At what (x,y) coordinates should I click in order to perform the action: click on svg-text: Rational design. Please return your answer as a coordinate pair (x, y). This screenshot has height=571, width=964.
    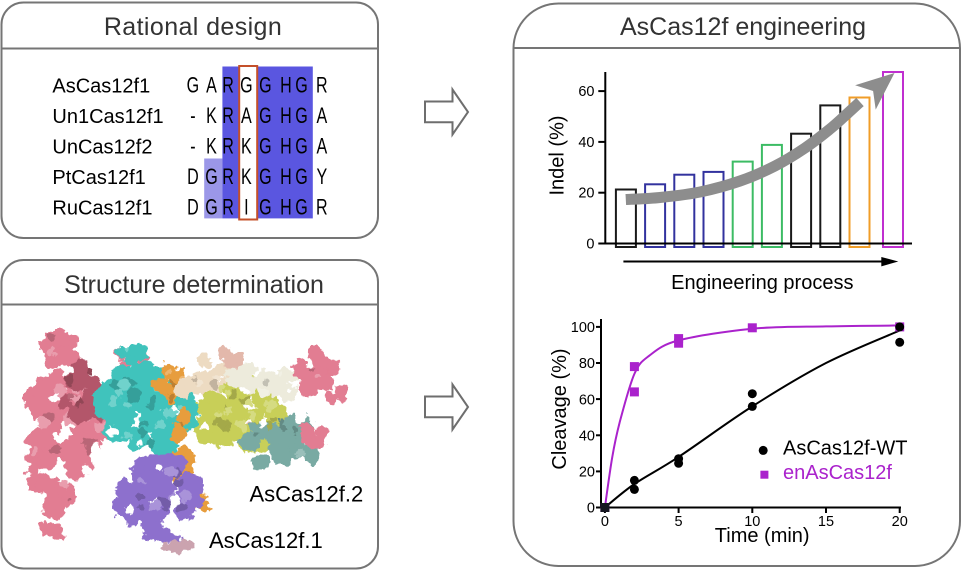
    Looking at the image, I should click on (193, 27).